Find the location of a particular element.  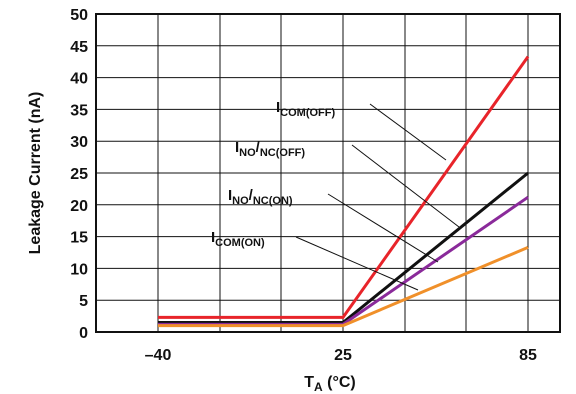

callout-leader-no-nc-off is located at coordinates (405, 186).